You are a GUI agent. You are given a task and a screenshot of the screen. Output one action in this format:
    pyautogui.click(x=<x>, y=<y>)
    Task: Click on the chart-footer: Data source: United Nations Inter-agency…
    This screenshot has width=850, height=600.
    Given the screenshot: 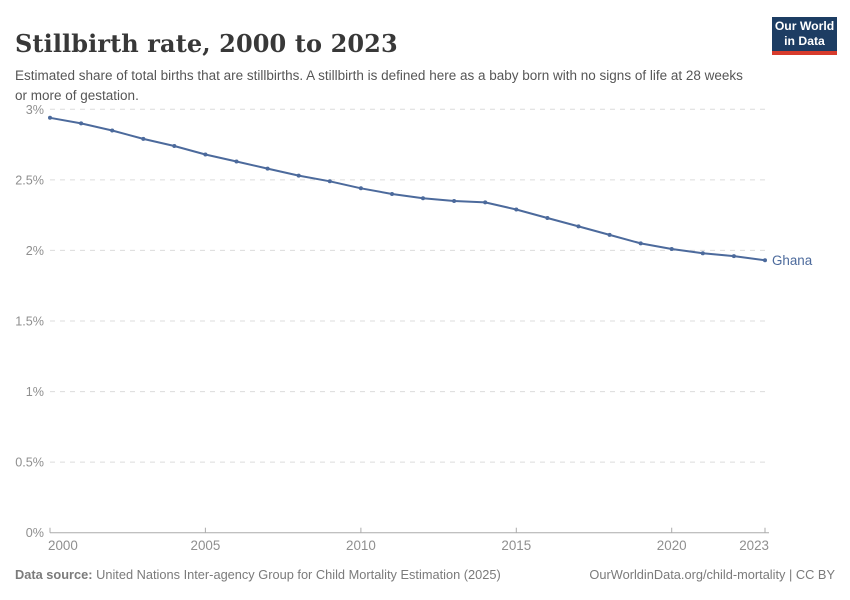 What is the action you would take?
    pyautogui.click(x=425, y=574)
    